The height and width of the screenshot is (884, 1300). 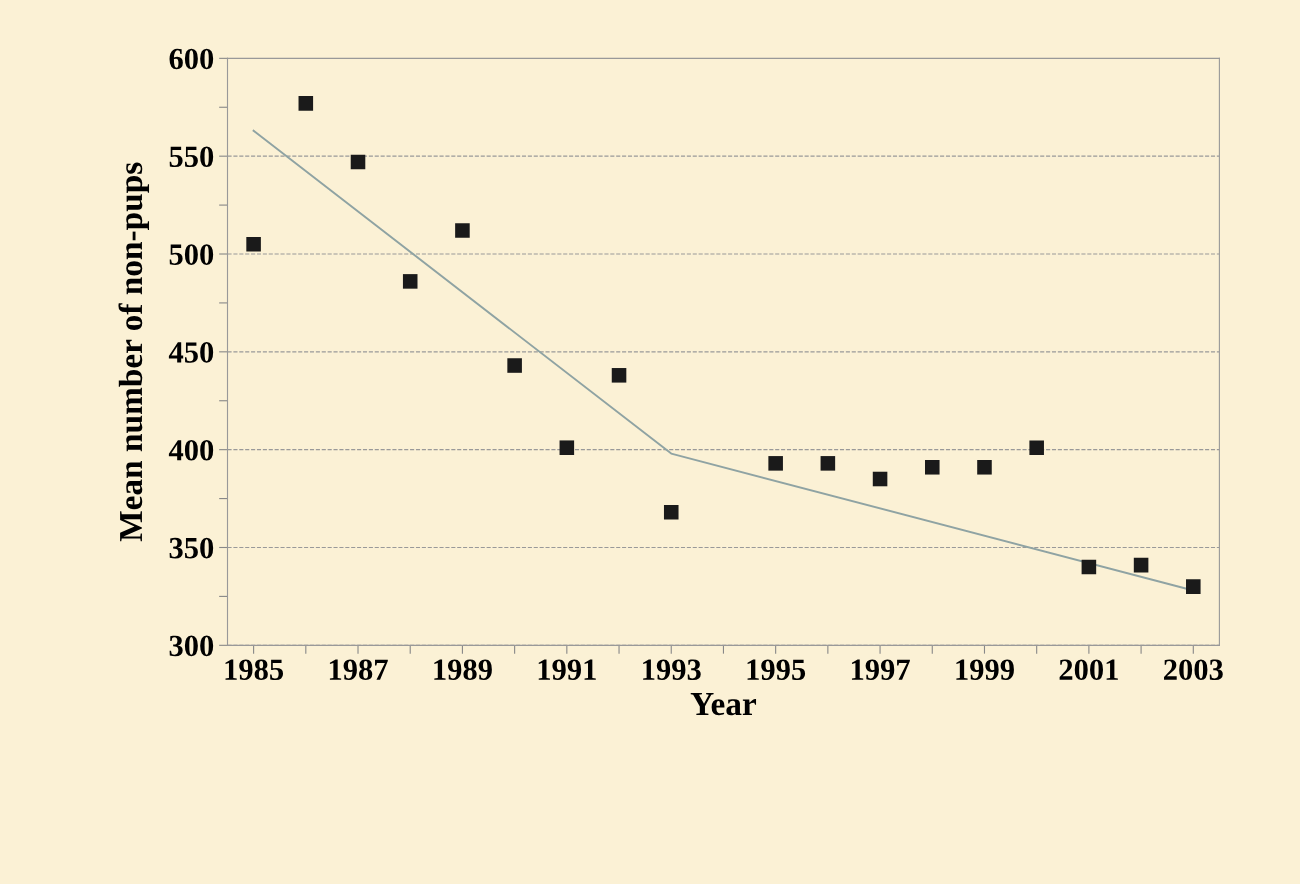 I want to click on x-tick-label: 1995, so click(x=776, y=670).